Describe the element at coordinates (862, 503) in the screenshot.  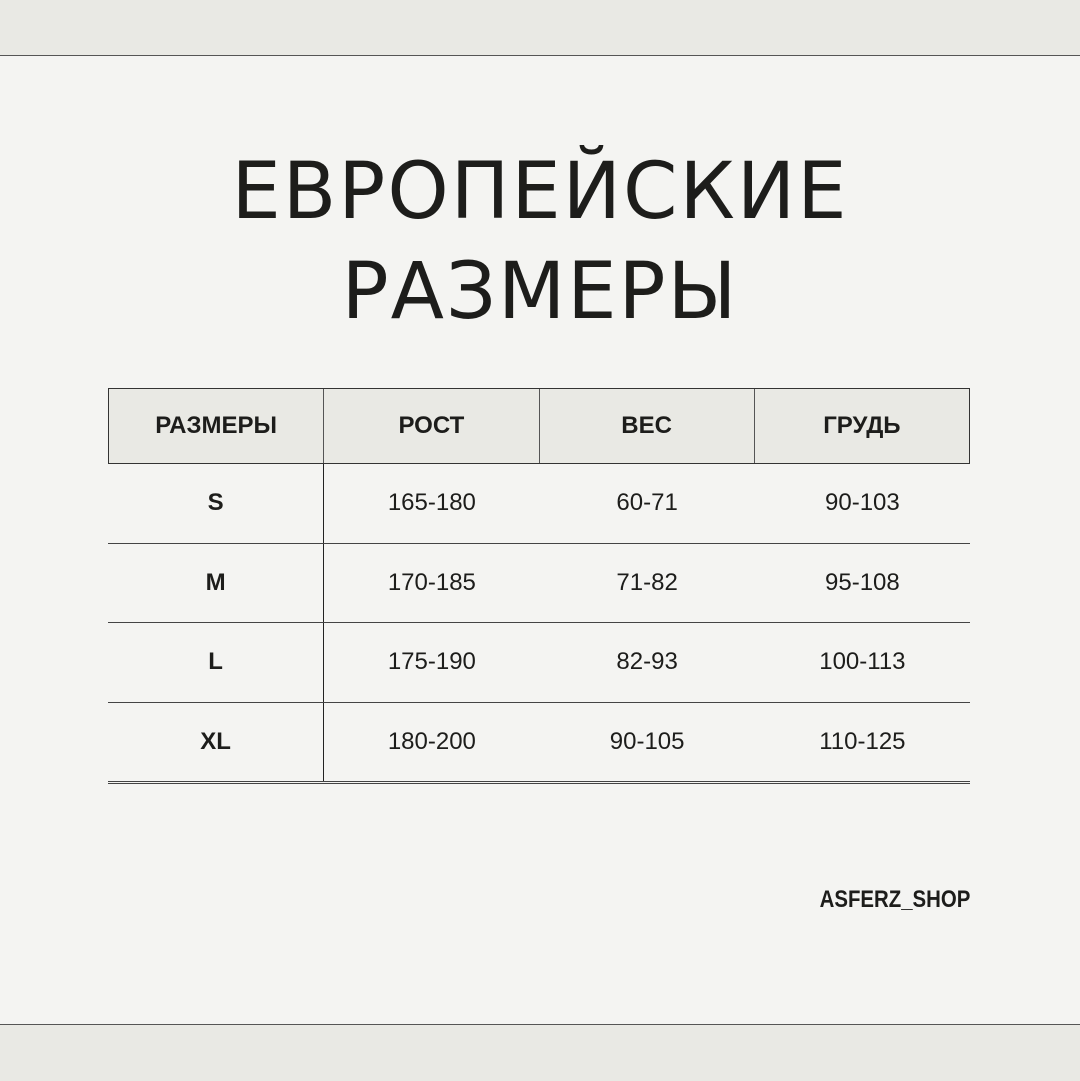
I see `chest-cell: 90-103` at that location.